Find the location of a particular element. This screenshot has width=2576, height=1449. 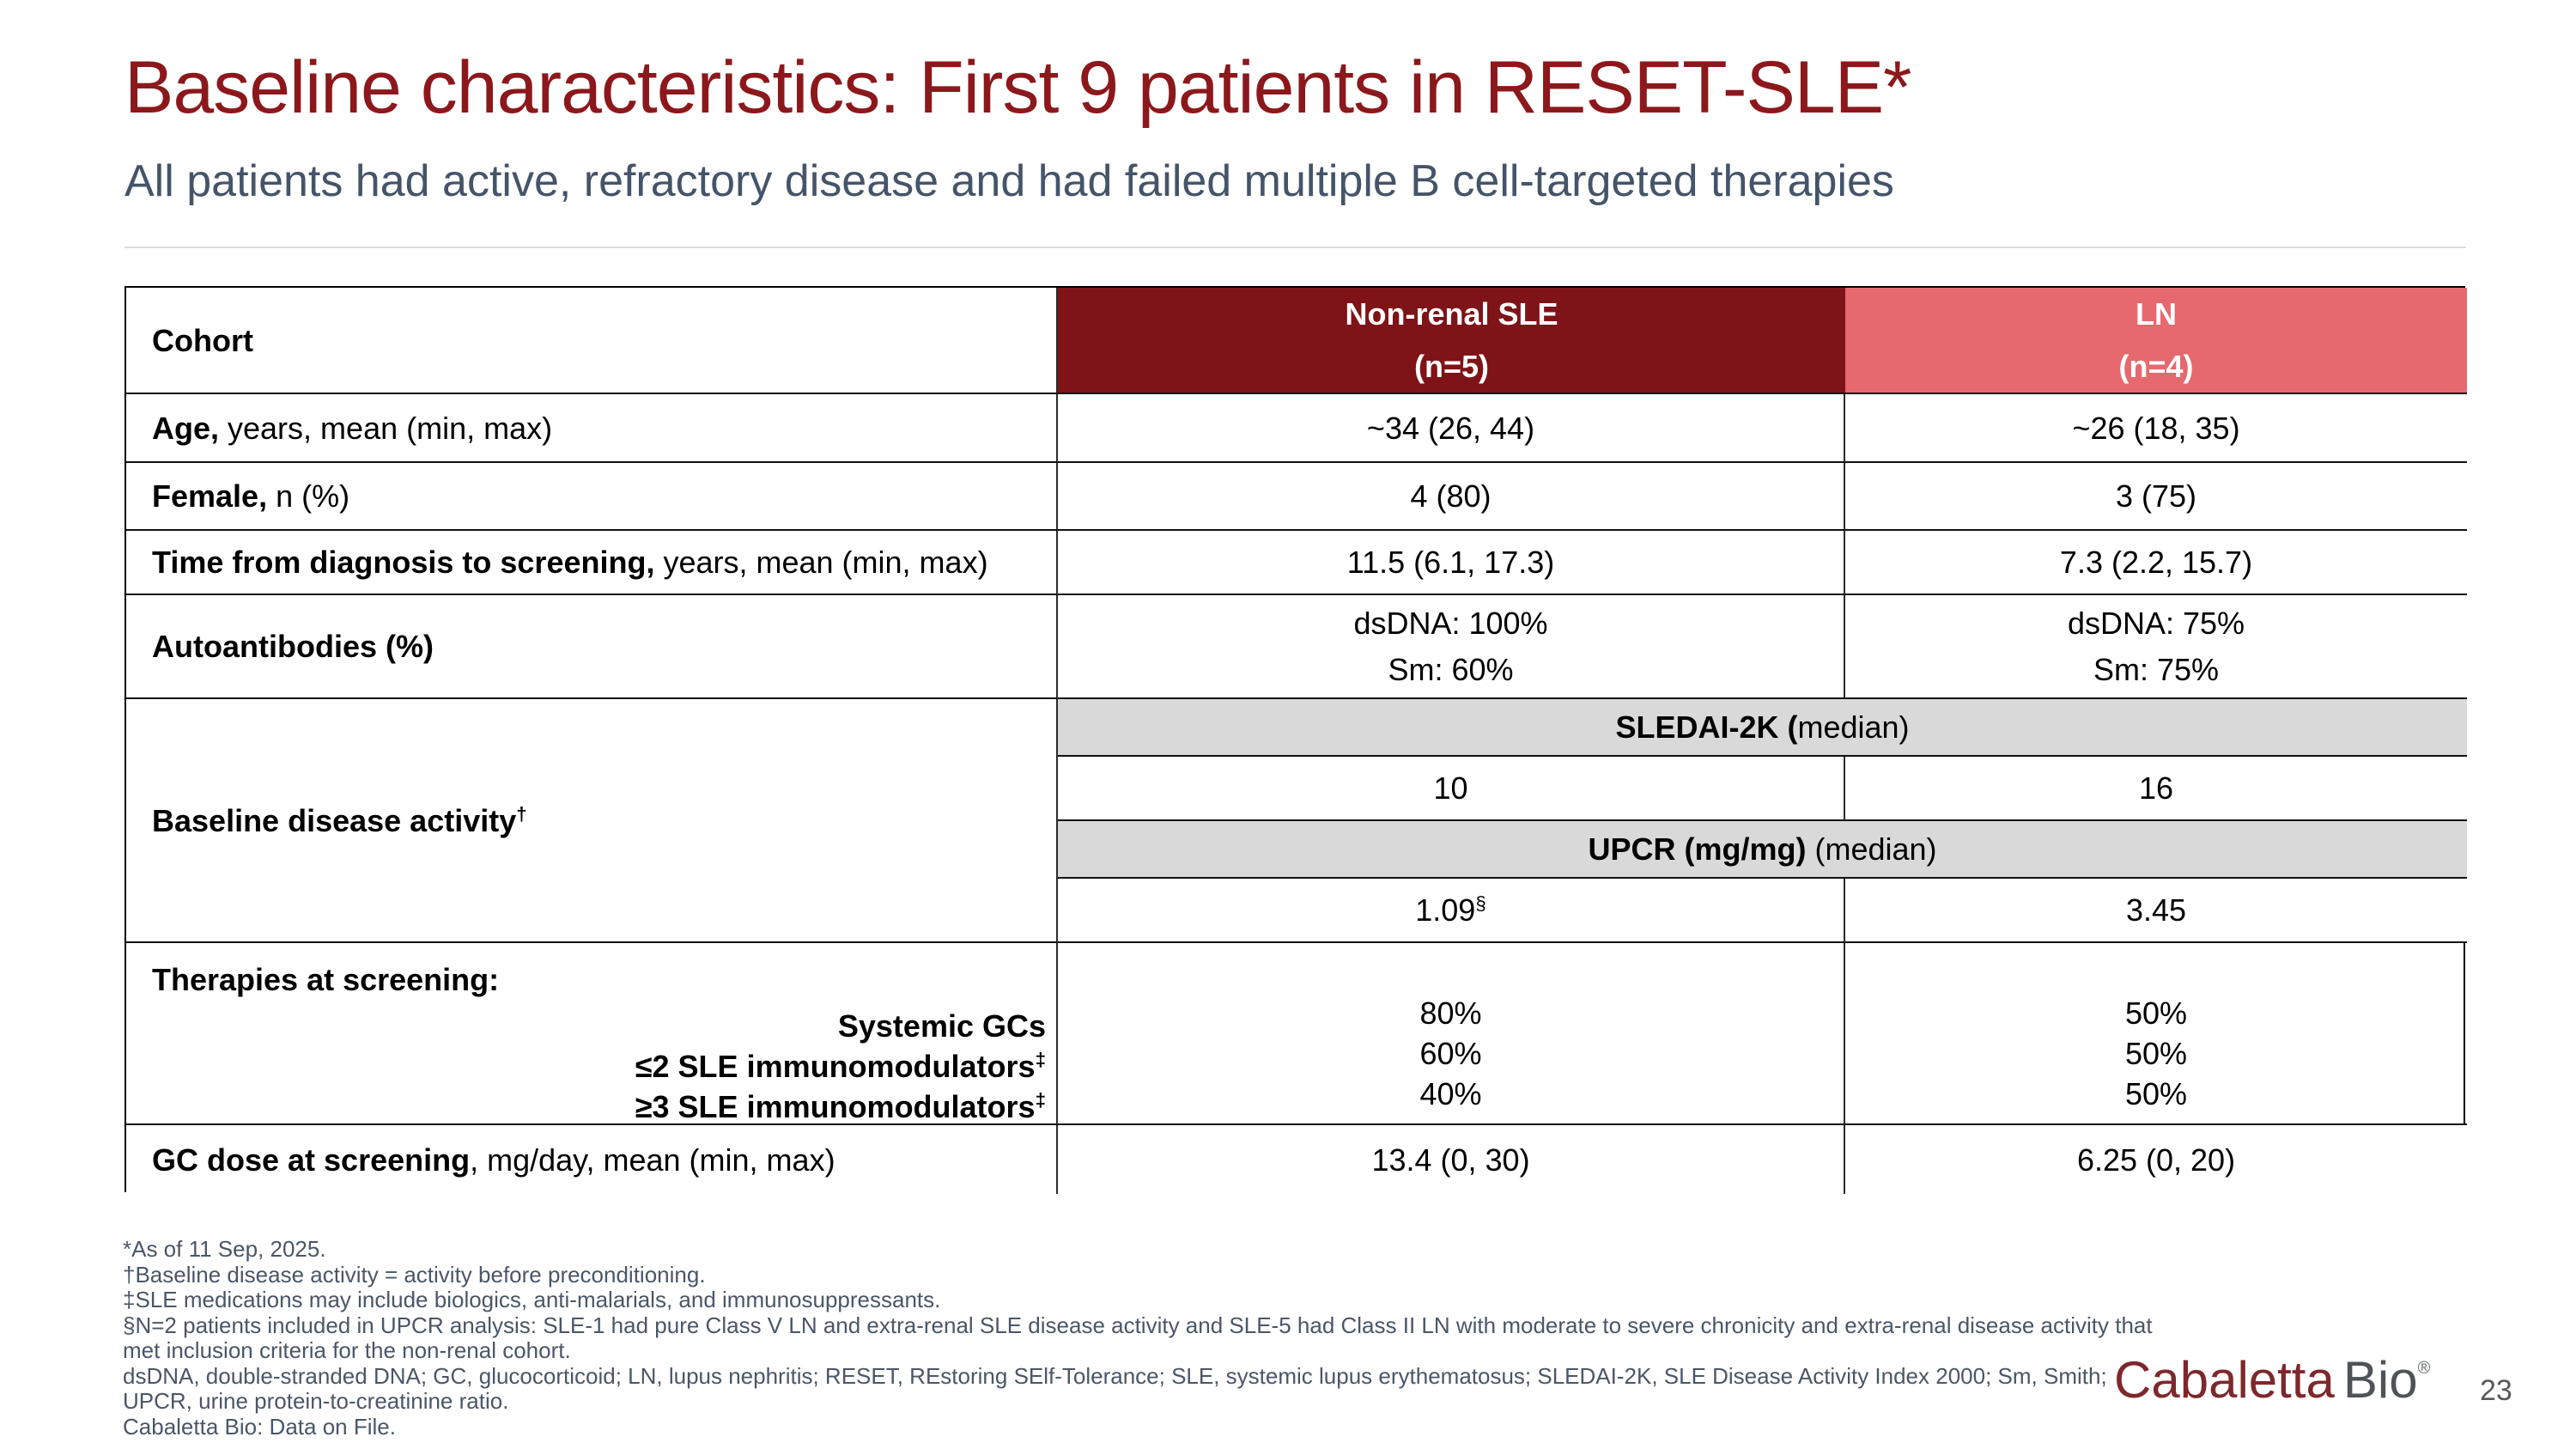

row-label-baseline-disease-activity: Baseline disease activity† is located at coordinates (592, 821).